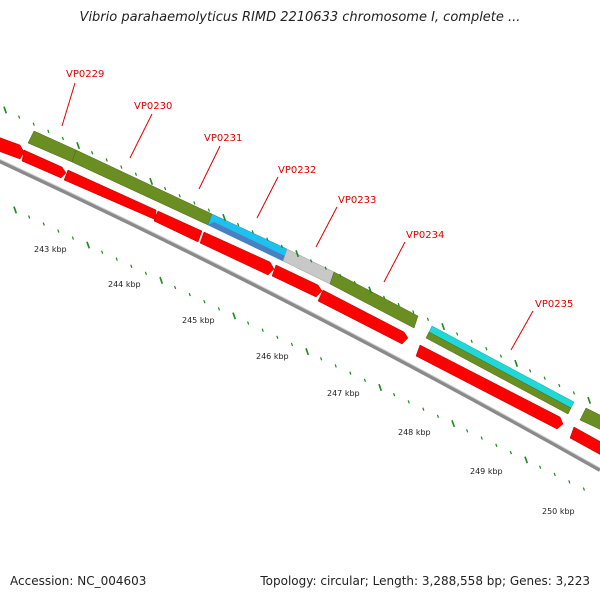  Describe the element at coordinates (272, 356) in the screenshot. I see `coordinate-label-246: 246 kbp` at that location.